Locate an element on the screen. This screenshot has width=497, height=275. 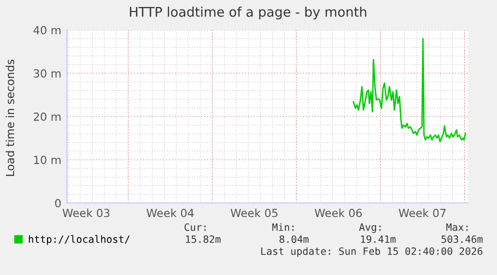
text: Last update: Sun Feb 15 02:40:00 2026 is located at coordinates (371, 252).